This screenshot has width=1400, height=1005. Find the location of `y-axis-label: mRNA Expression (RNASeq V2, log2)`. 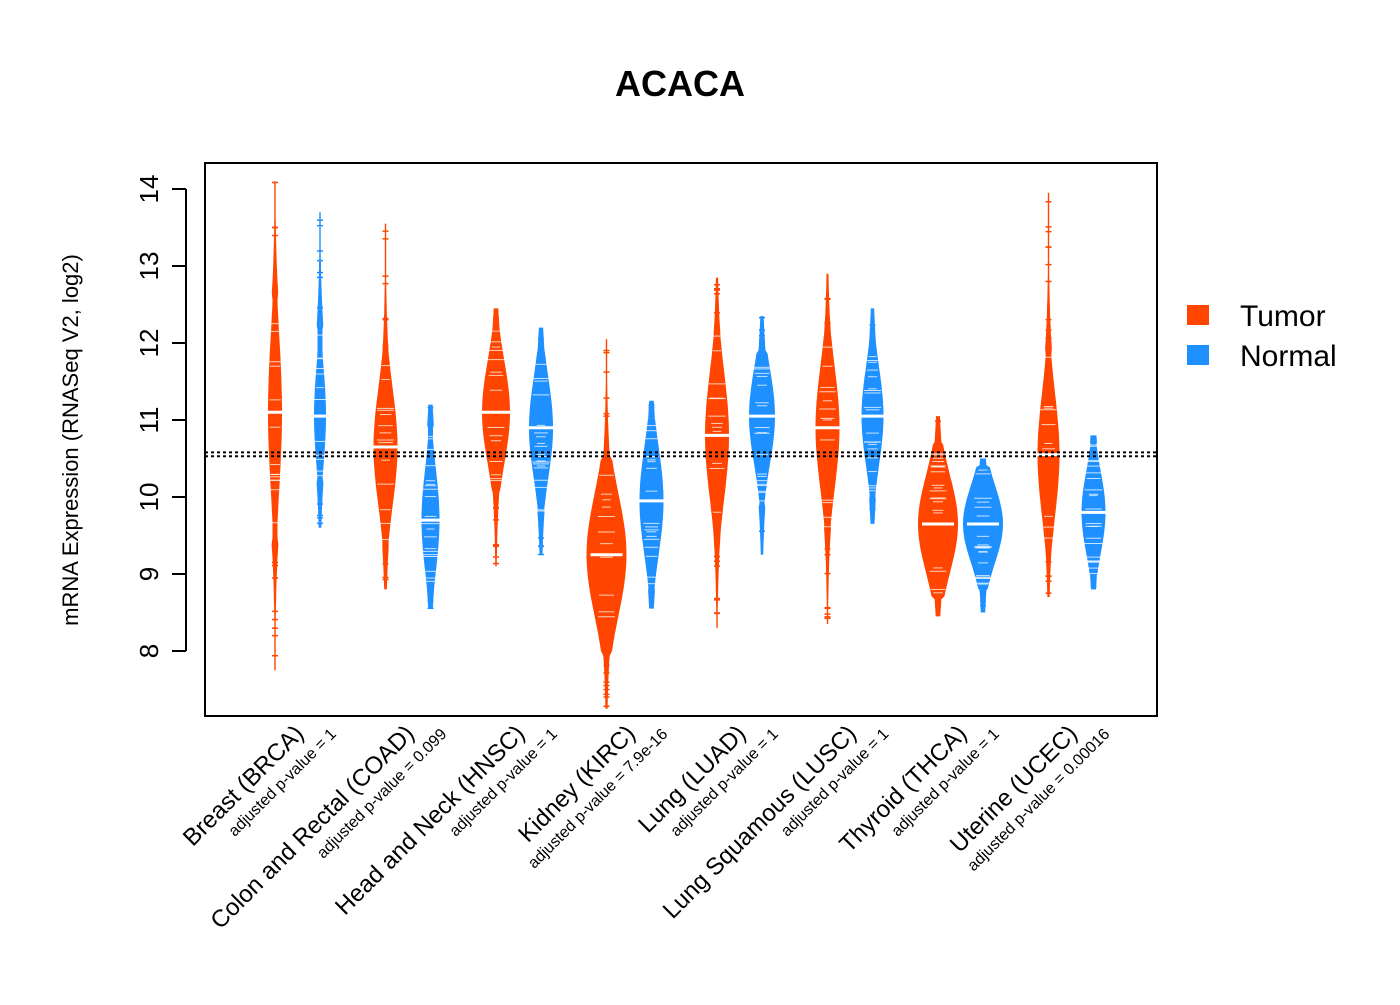

y-axis-label: mRNA Expression (RNASeq V2, log2) is located at coordinates (70, 440).